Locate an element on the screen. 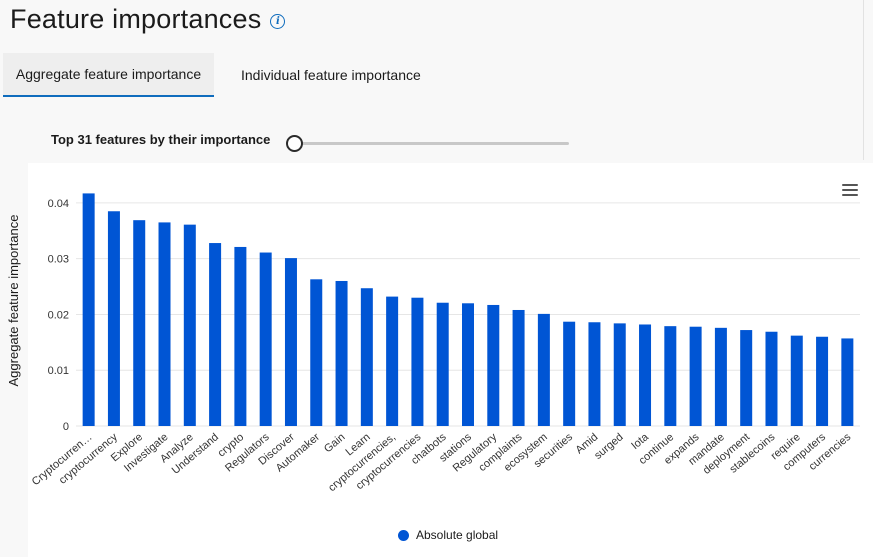 Image resolution: width=873 pixels, height=557 pixels. top-features-slider-row: Top 31 features by their importance is located at coordinates (310, 142).